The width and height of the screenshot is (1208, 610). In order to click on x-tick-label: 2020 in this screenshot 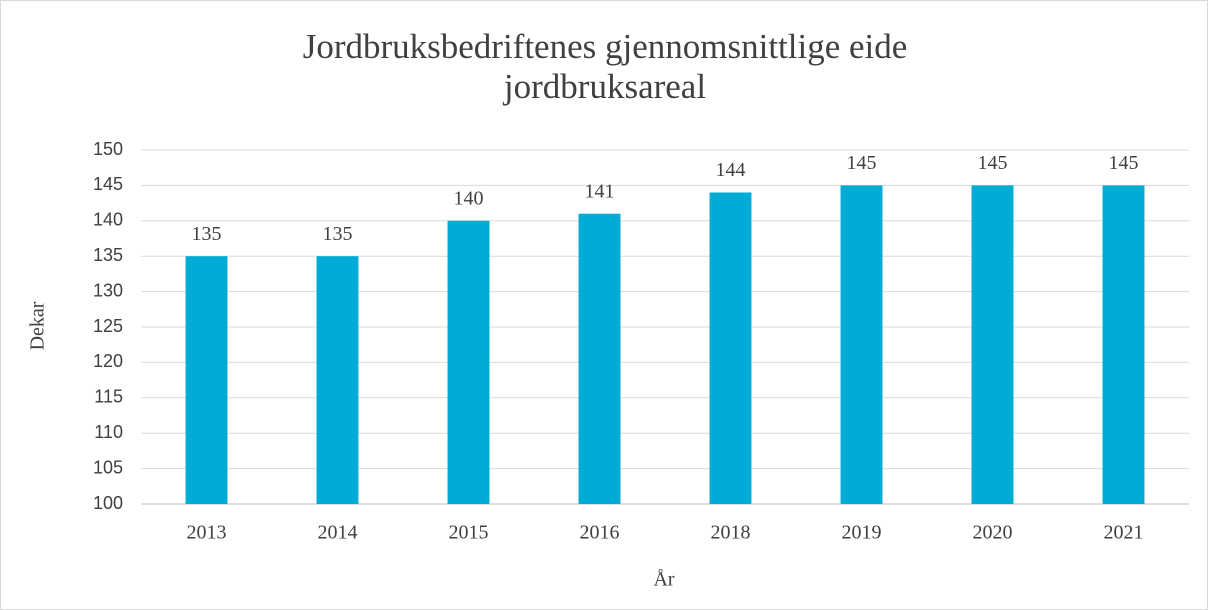, I will do `click(993, 533)`.